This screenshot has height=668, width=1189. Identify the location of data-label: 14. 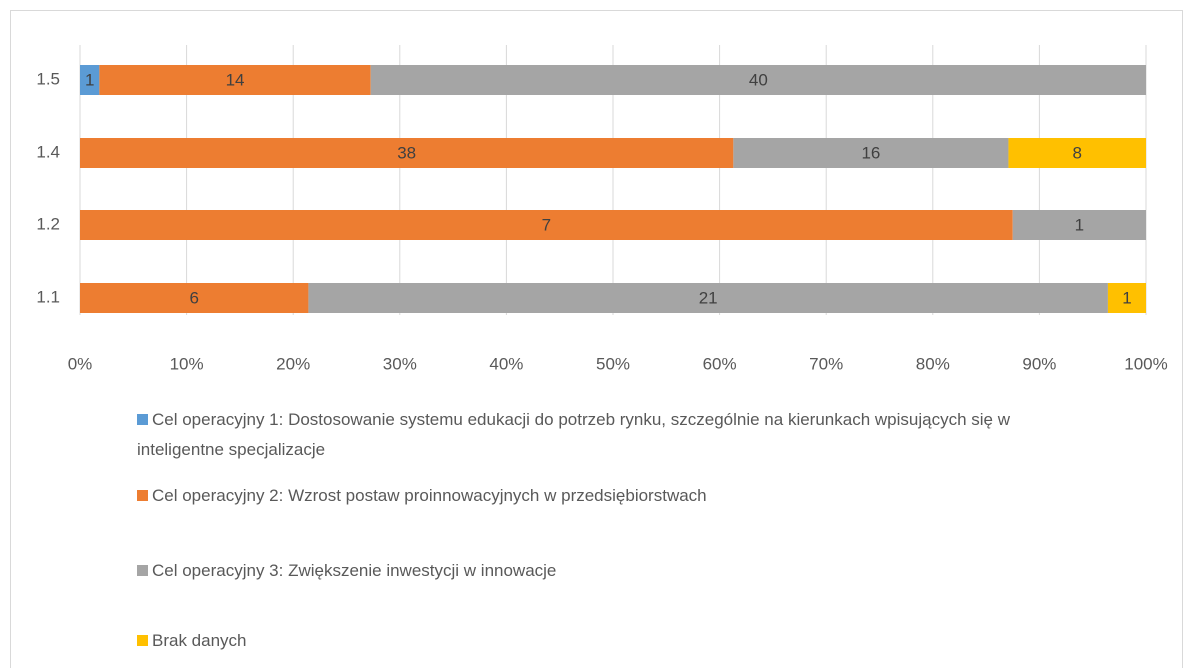
(235, 79).